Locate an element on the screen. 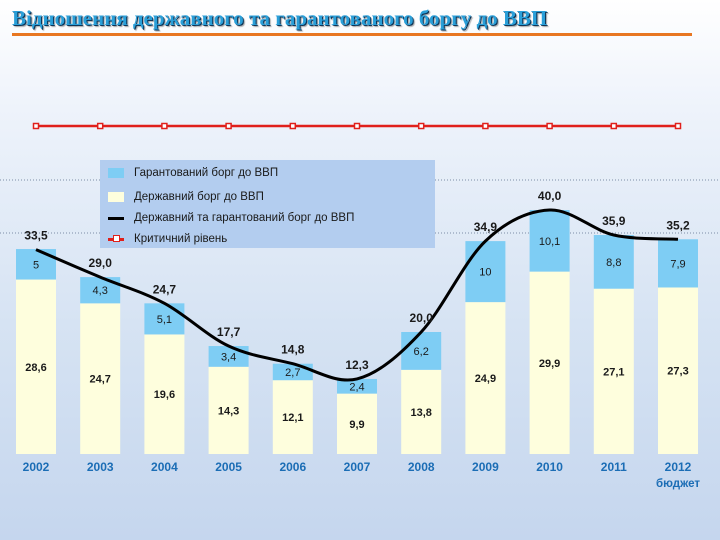 This screenshot has width=720, height=540. critical-marker-2005 is located at coordinates (228, 126).